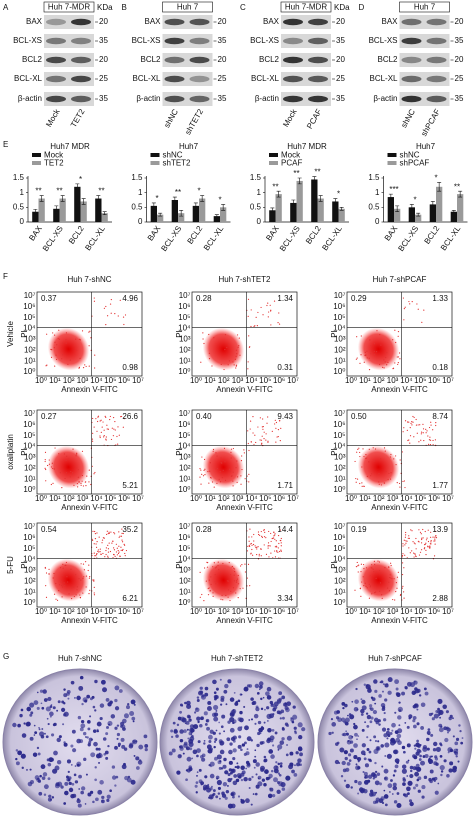 The height and width of the screenshot is (817, 474). I want to click on marker: 25, so click(103, 78).